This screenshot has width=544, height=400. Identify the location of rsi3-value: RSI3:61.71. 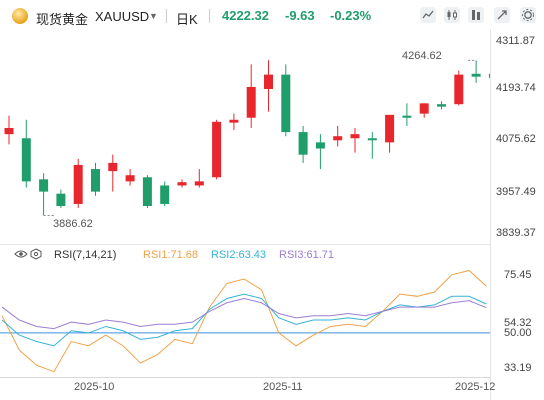
(307, 255).